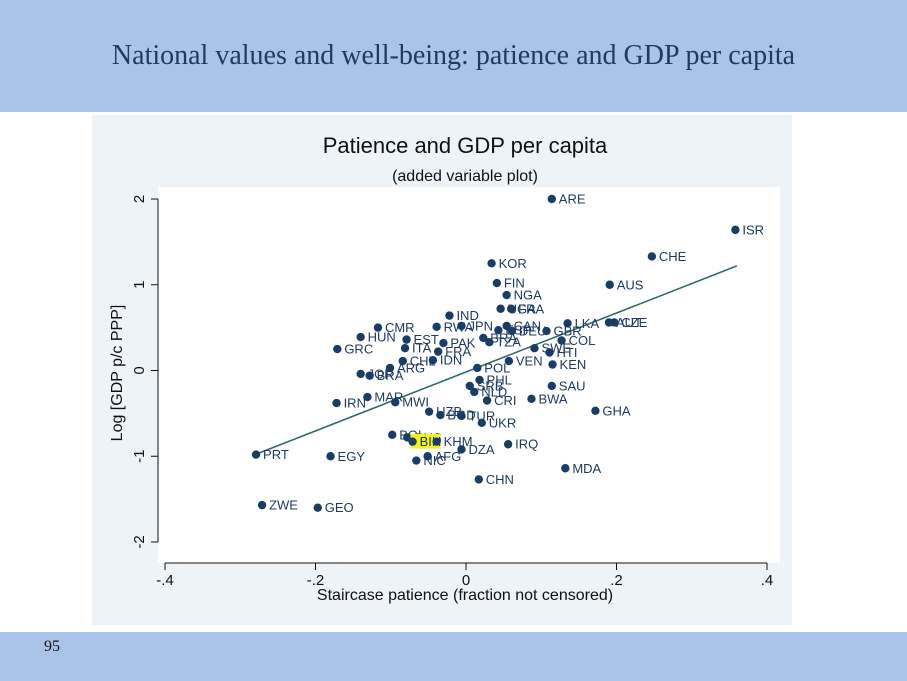 Image resolution: width=907 pixels, height=681 pixels. What do you see at coordinates (139, 456) in the screenshot?
I see `y-tick-label: -1` at bounding box center [139, 456].